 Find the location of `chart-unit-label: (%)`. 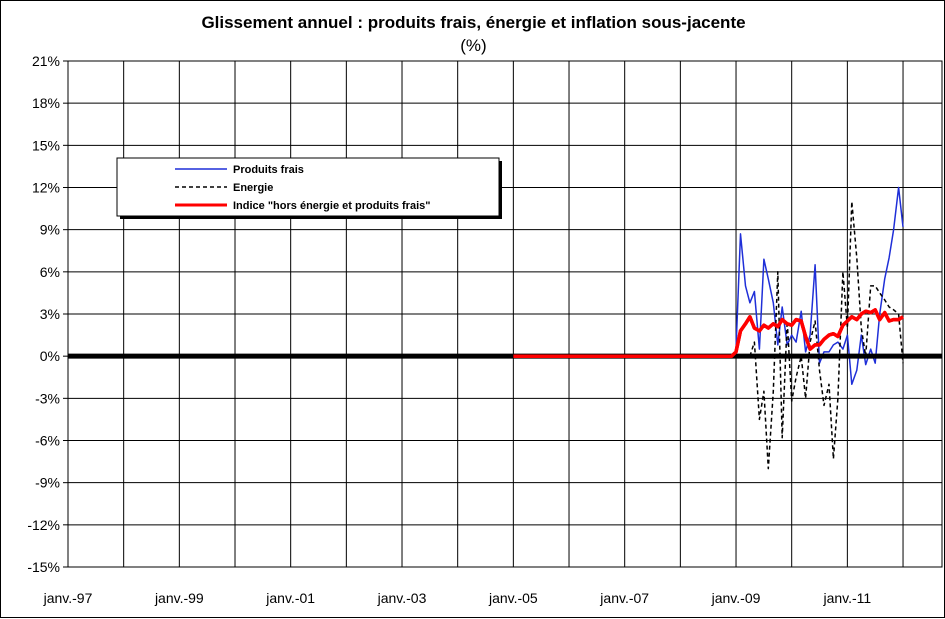

chart-unit-label: (%) is located at coordinates (473, 45).